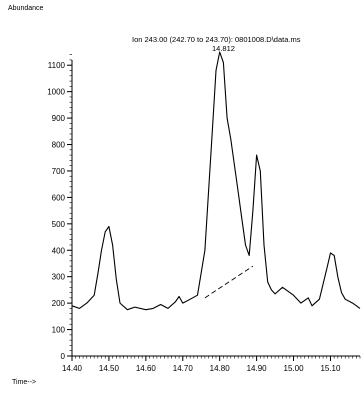  What do you see at coordinates (59, 197) in the screenshot?
I see `y-tick-label: 600` at bounding box center [59, 197].